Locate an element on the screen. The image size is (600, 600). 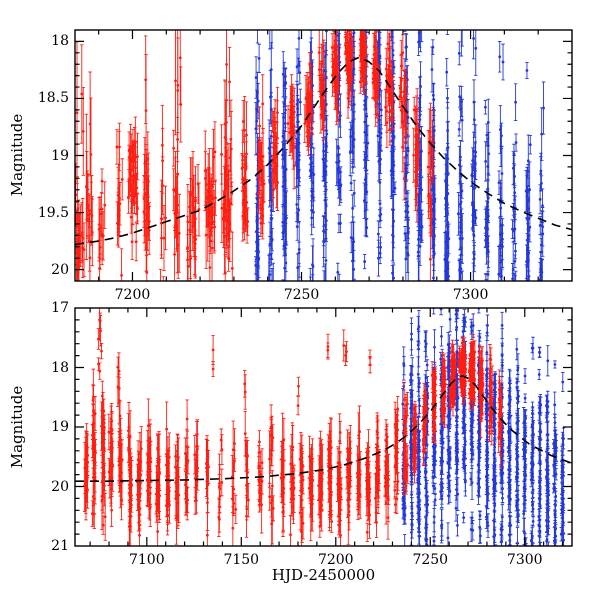
x-tick-label: 7100 is located at coordinates (146, 560).